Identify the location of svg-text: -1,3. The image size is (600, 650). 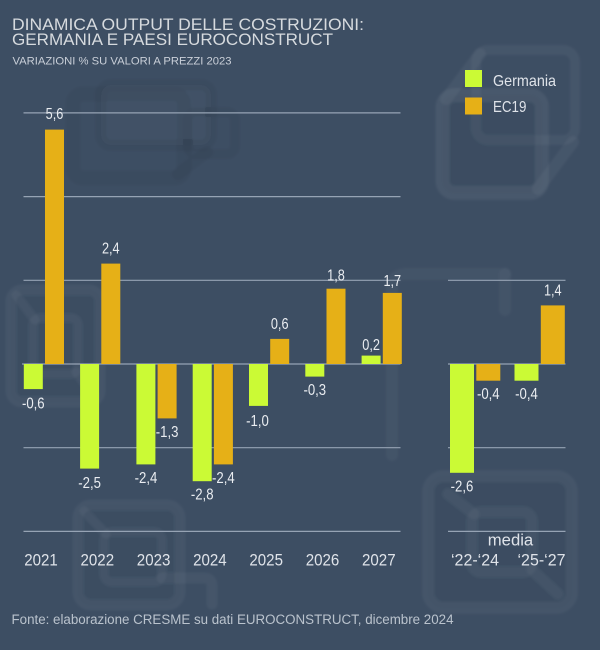
(167, 432).